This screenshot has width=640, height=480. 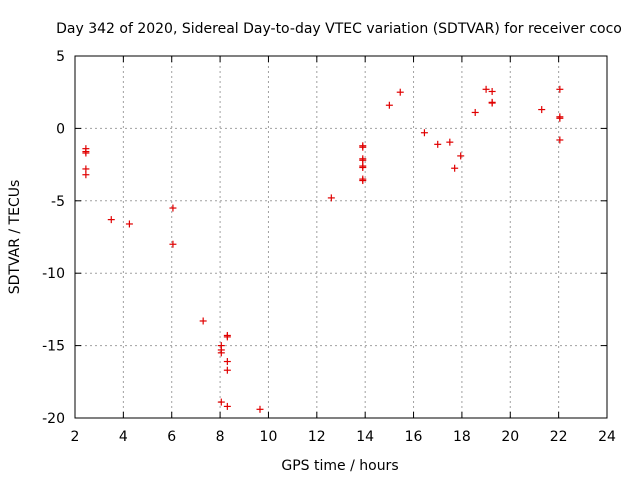 I want to click on y-tick-label: 0, so click(x=60, y=129).